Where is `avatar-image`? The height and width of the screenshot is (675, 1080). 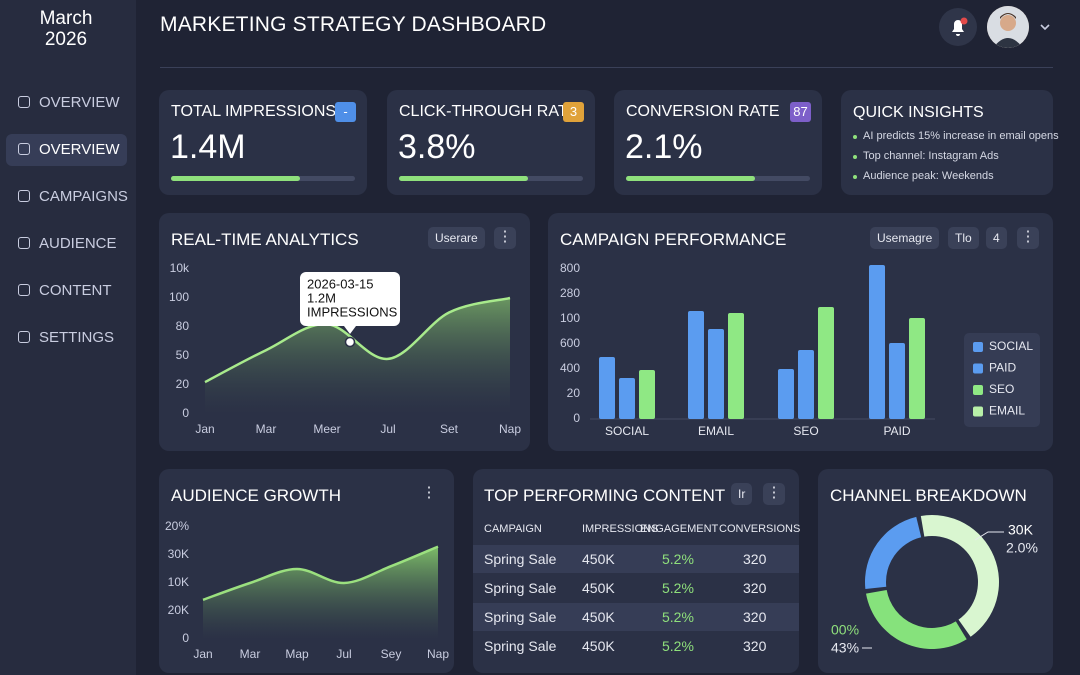 avatar-image is located at coordinates (1008, 27).